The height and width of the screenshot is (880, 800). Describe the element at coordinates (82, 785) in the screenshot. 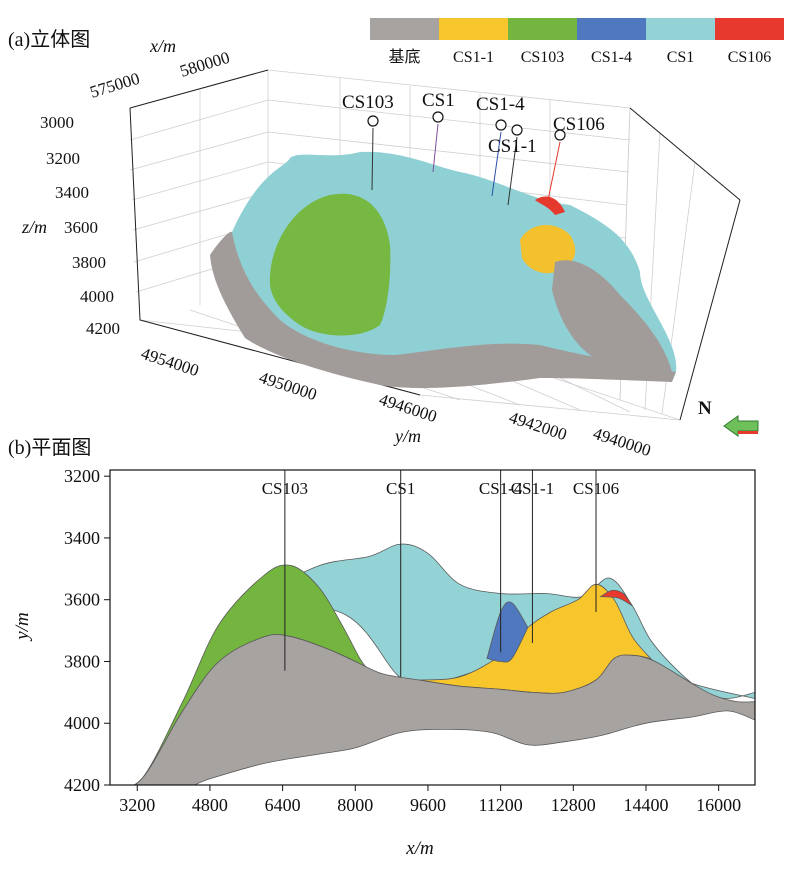

I see `y-tick-label: 4200` at that location.